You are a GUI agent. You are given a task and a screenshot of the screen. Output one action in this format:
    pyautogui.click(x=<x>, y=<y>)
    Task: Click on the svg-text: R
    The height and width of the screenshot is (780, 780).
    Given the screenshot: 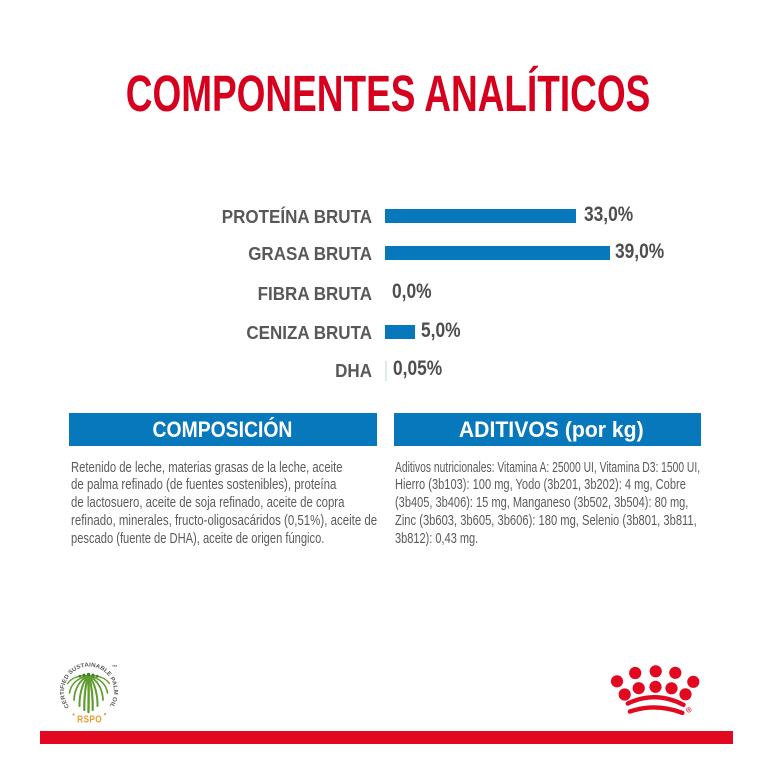 What is the action you would take?
    pyautogui.click(x=688, y=710)
    